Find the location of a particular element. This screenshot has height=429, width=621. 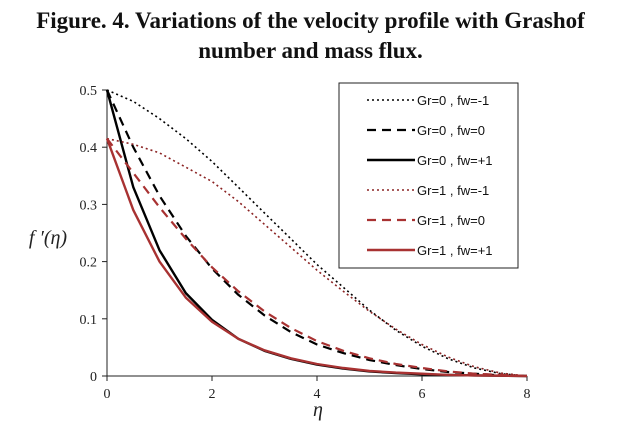

x-axis-label: η is located at coordinates (318, 410).